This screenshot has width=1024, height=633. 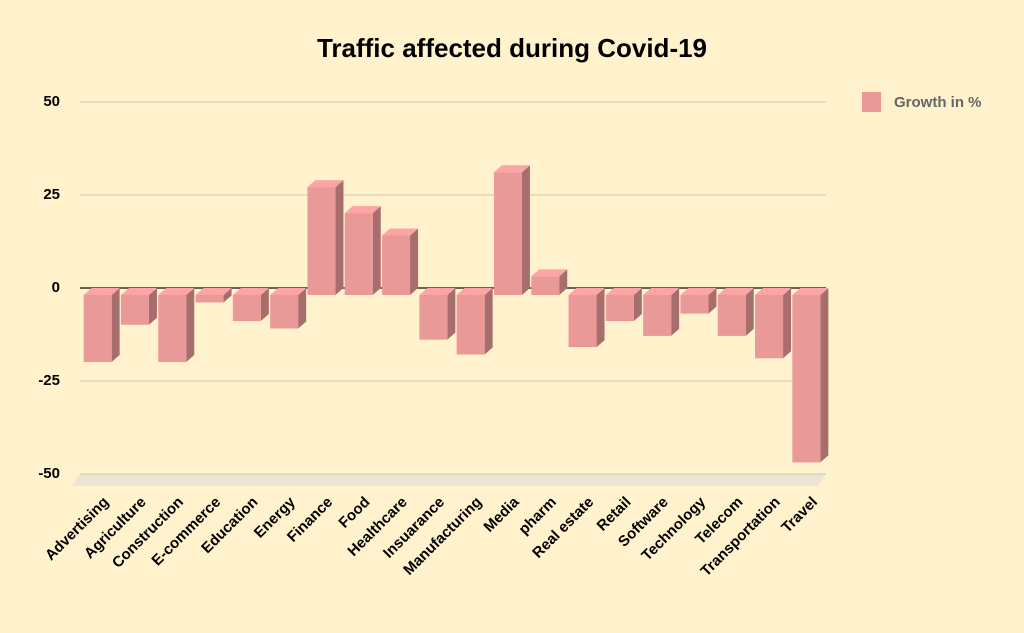 I want to click on chart-title: Traffic affected during Covid-19, so click(x=512, y=48).